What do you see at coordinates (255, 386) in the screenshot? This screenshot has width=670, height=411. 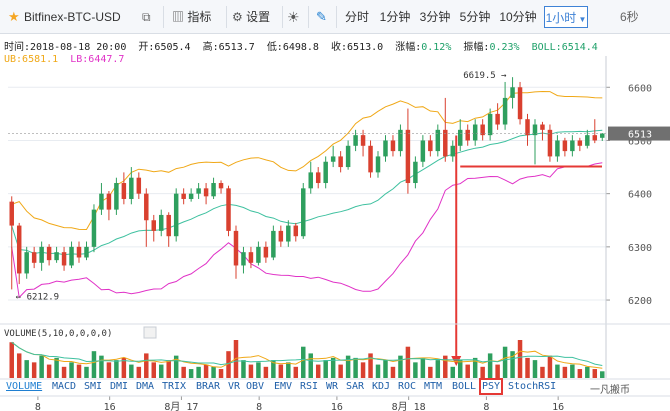 I see `indicator-tab-obv: OBV` at bounding box center [255, 386].